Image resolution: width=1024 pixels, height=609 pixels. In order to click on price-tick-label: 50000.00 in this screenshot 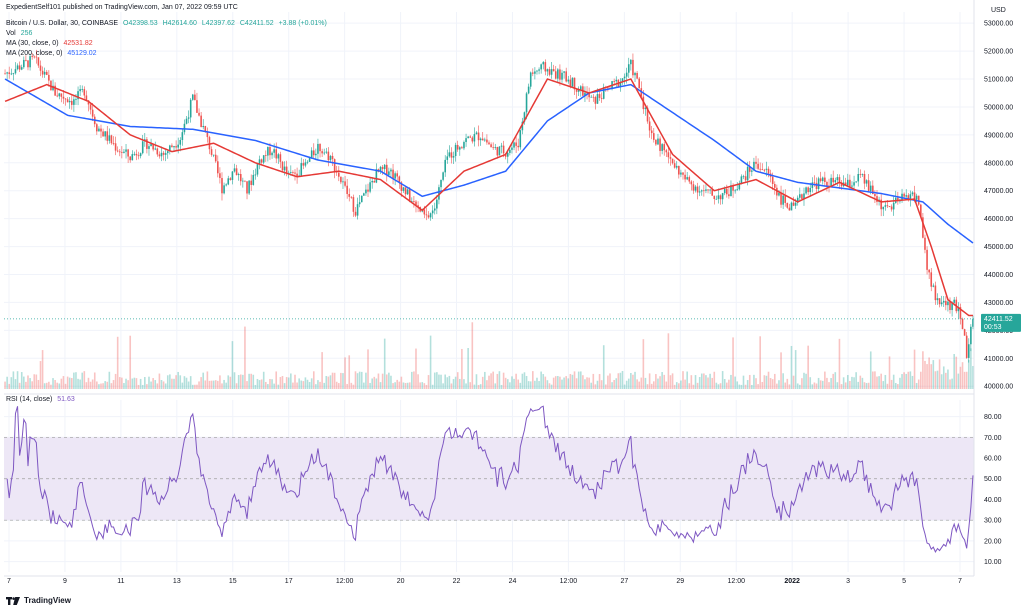, I will do `click(998, 107)`.